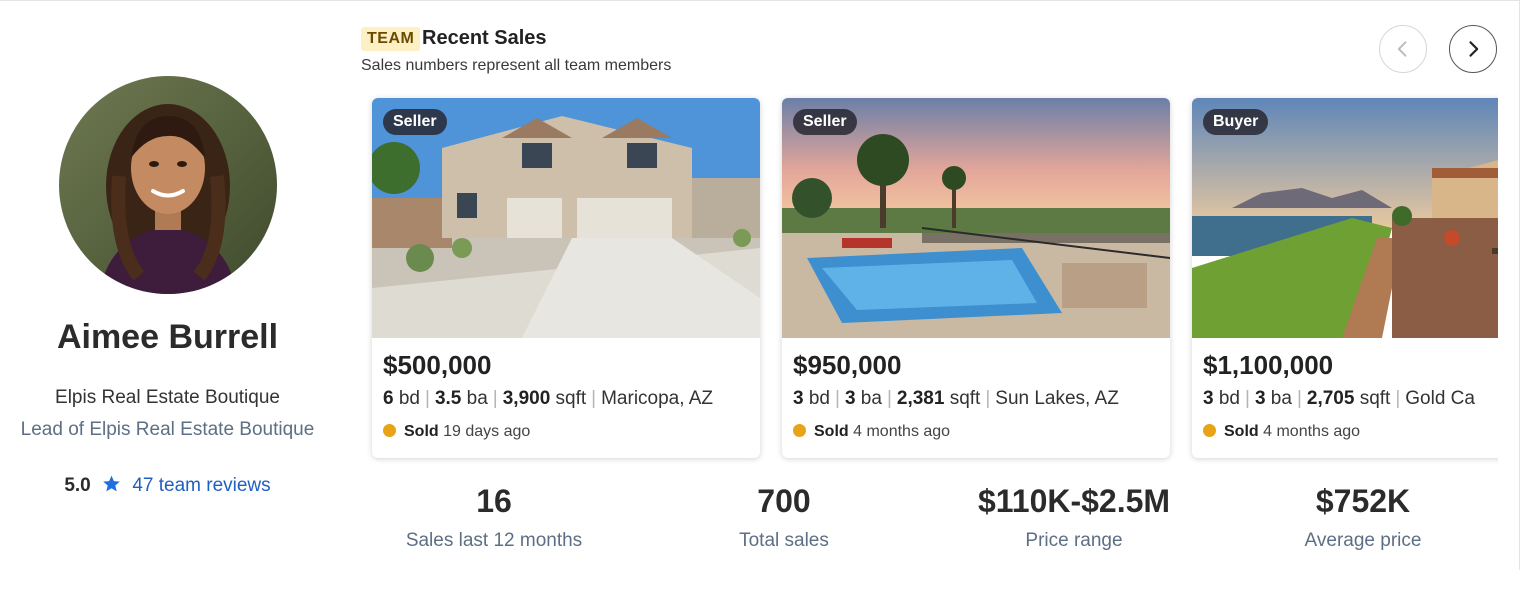 This screenshot has width=1520, height=590. What do you see at coordinates (784, 540) in the screenshot?
I see `stat-label: Total sales` at bounding box center [784, 540].